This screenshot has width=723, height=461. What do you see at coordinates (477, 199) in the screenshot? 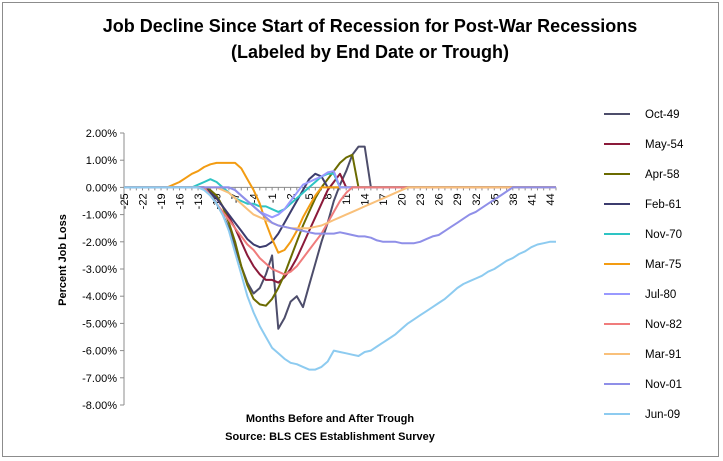
I see `x-tick-label: 32` at bounding box center [477, 199].